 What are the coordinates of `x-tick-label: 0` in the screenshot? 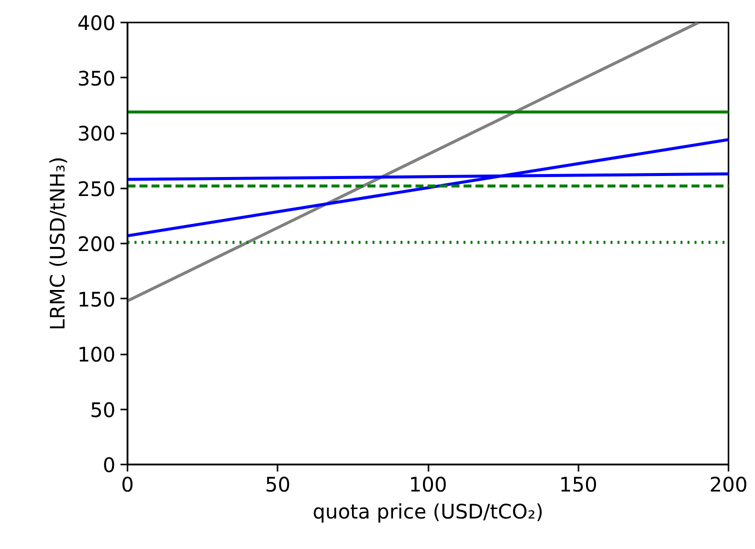 It's located at (127, 484).